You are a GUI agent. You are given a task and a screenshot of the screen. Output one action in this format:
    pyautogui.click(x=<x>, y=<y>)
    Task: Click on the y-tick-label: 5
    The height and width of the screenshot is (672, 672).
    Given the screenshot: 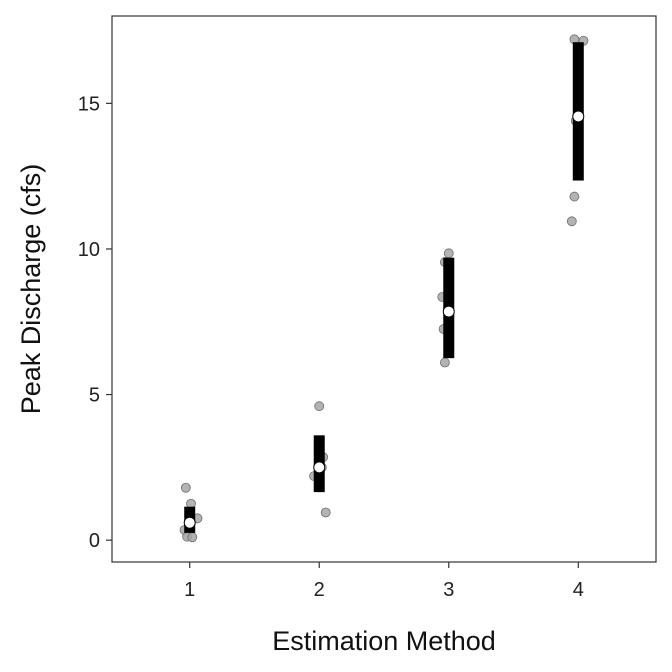 What is the action you would take?
    pyautogui.click(x=94, y=396)
    